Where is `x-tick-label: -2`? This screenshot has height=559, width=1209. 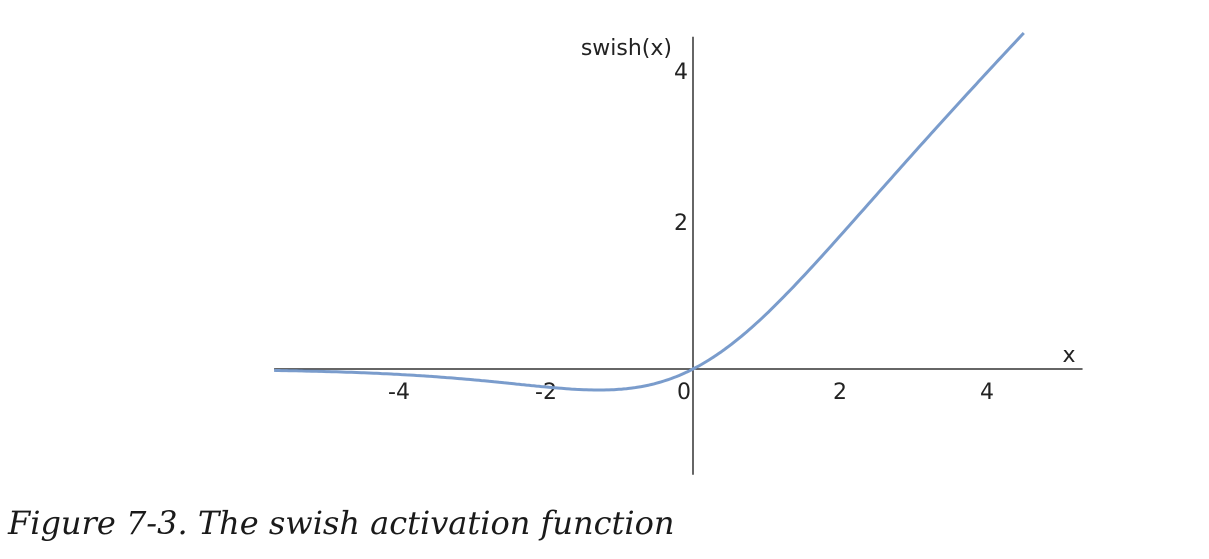 x-tick-label: -2 is located at coordinates (546, 392).